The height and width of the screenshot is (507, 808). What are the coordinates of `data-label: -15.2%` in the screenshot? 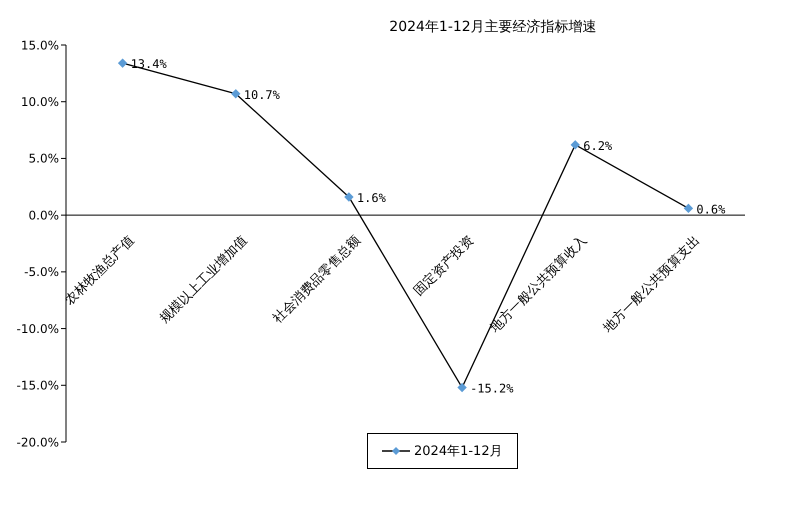 It's located at (492, 389).